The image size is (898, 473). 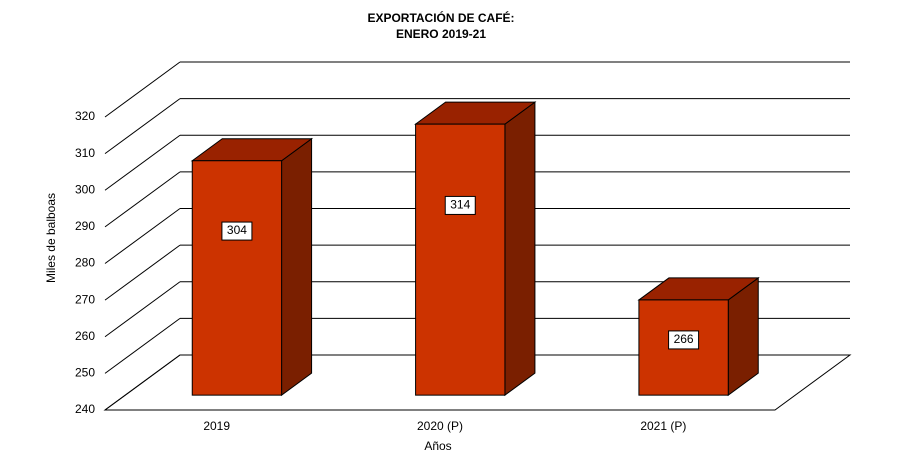 I want to click on value-label: 266, so click(x=684, y=339).